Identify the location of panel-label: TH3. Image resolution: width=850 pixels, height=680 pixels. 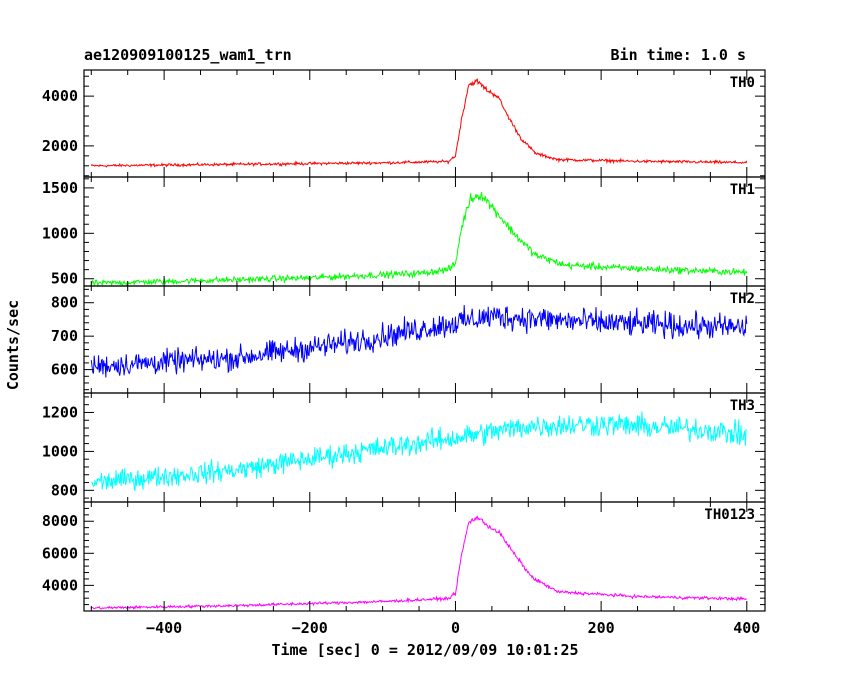
(742, 406).